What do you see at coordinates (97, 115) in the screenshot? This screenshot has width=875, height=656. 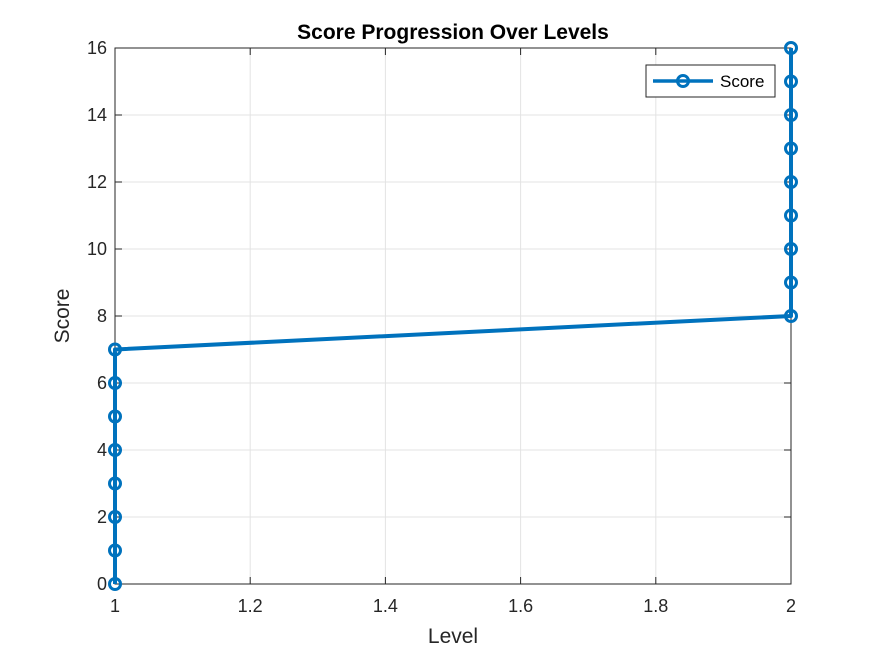 I see `y-tick-label: 14` at bounding box center [97, 115].